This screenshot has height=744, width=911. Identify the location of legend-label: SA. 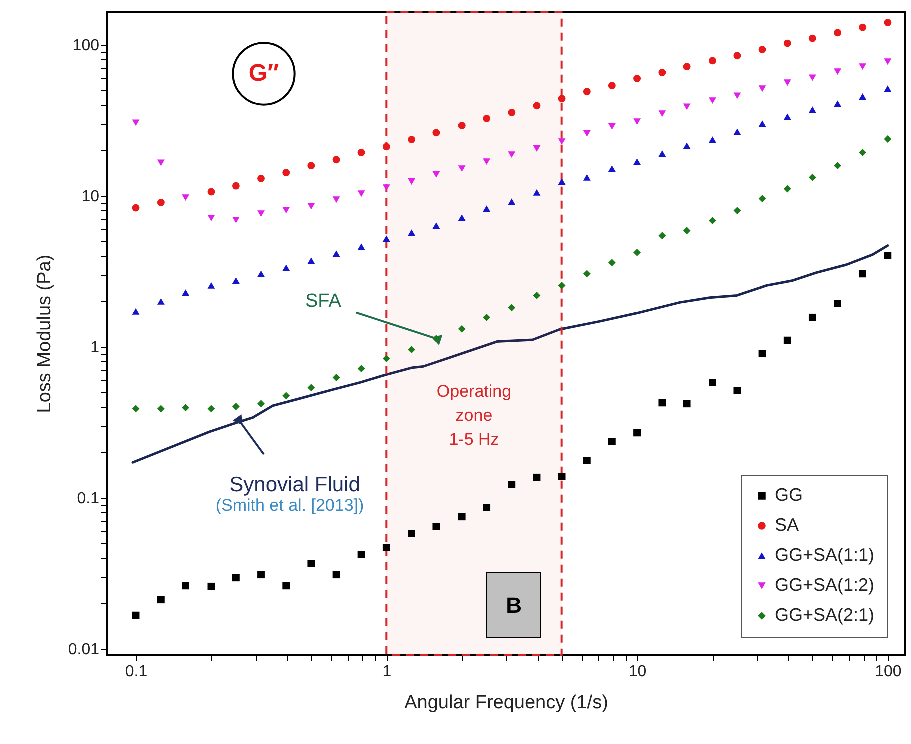
(787, 525).